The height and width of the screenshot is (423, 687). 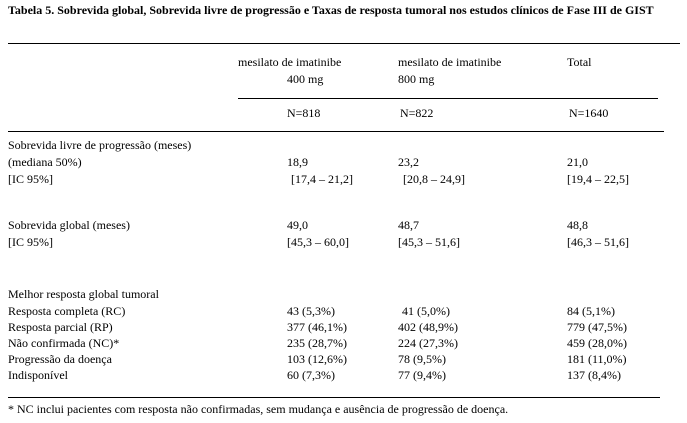 What do you see at coordinates (408, 162) in the screenshot?
I see `pfs-median-800mg: 23,2` at bounding box center [408, 162].